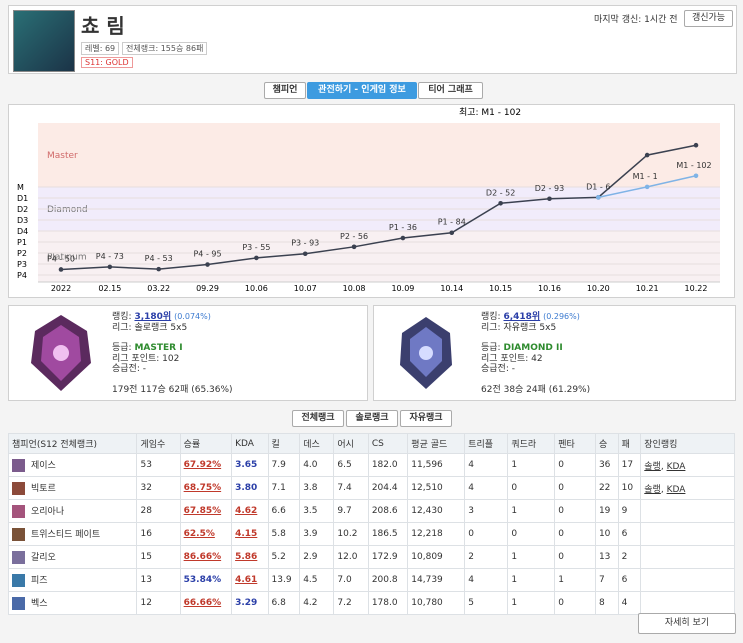 This screenshot has height=643, width=743. Describe the element at coordinates (318, 418) in the screenshot. I see `filter-button: 전체랭크` at that location.